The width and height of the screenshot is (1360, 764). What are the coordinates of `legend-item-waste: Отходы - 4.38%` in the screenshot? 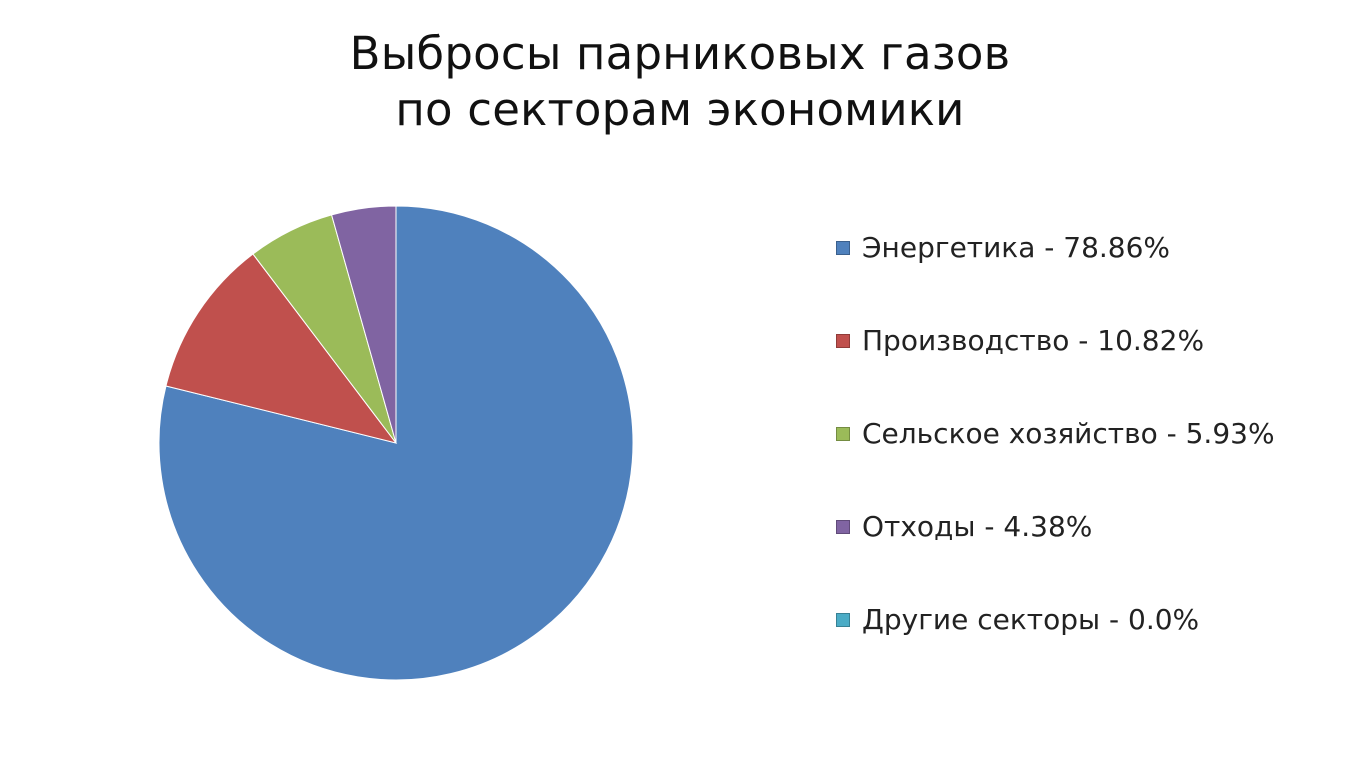 It's located at (964, 527).